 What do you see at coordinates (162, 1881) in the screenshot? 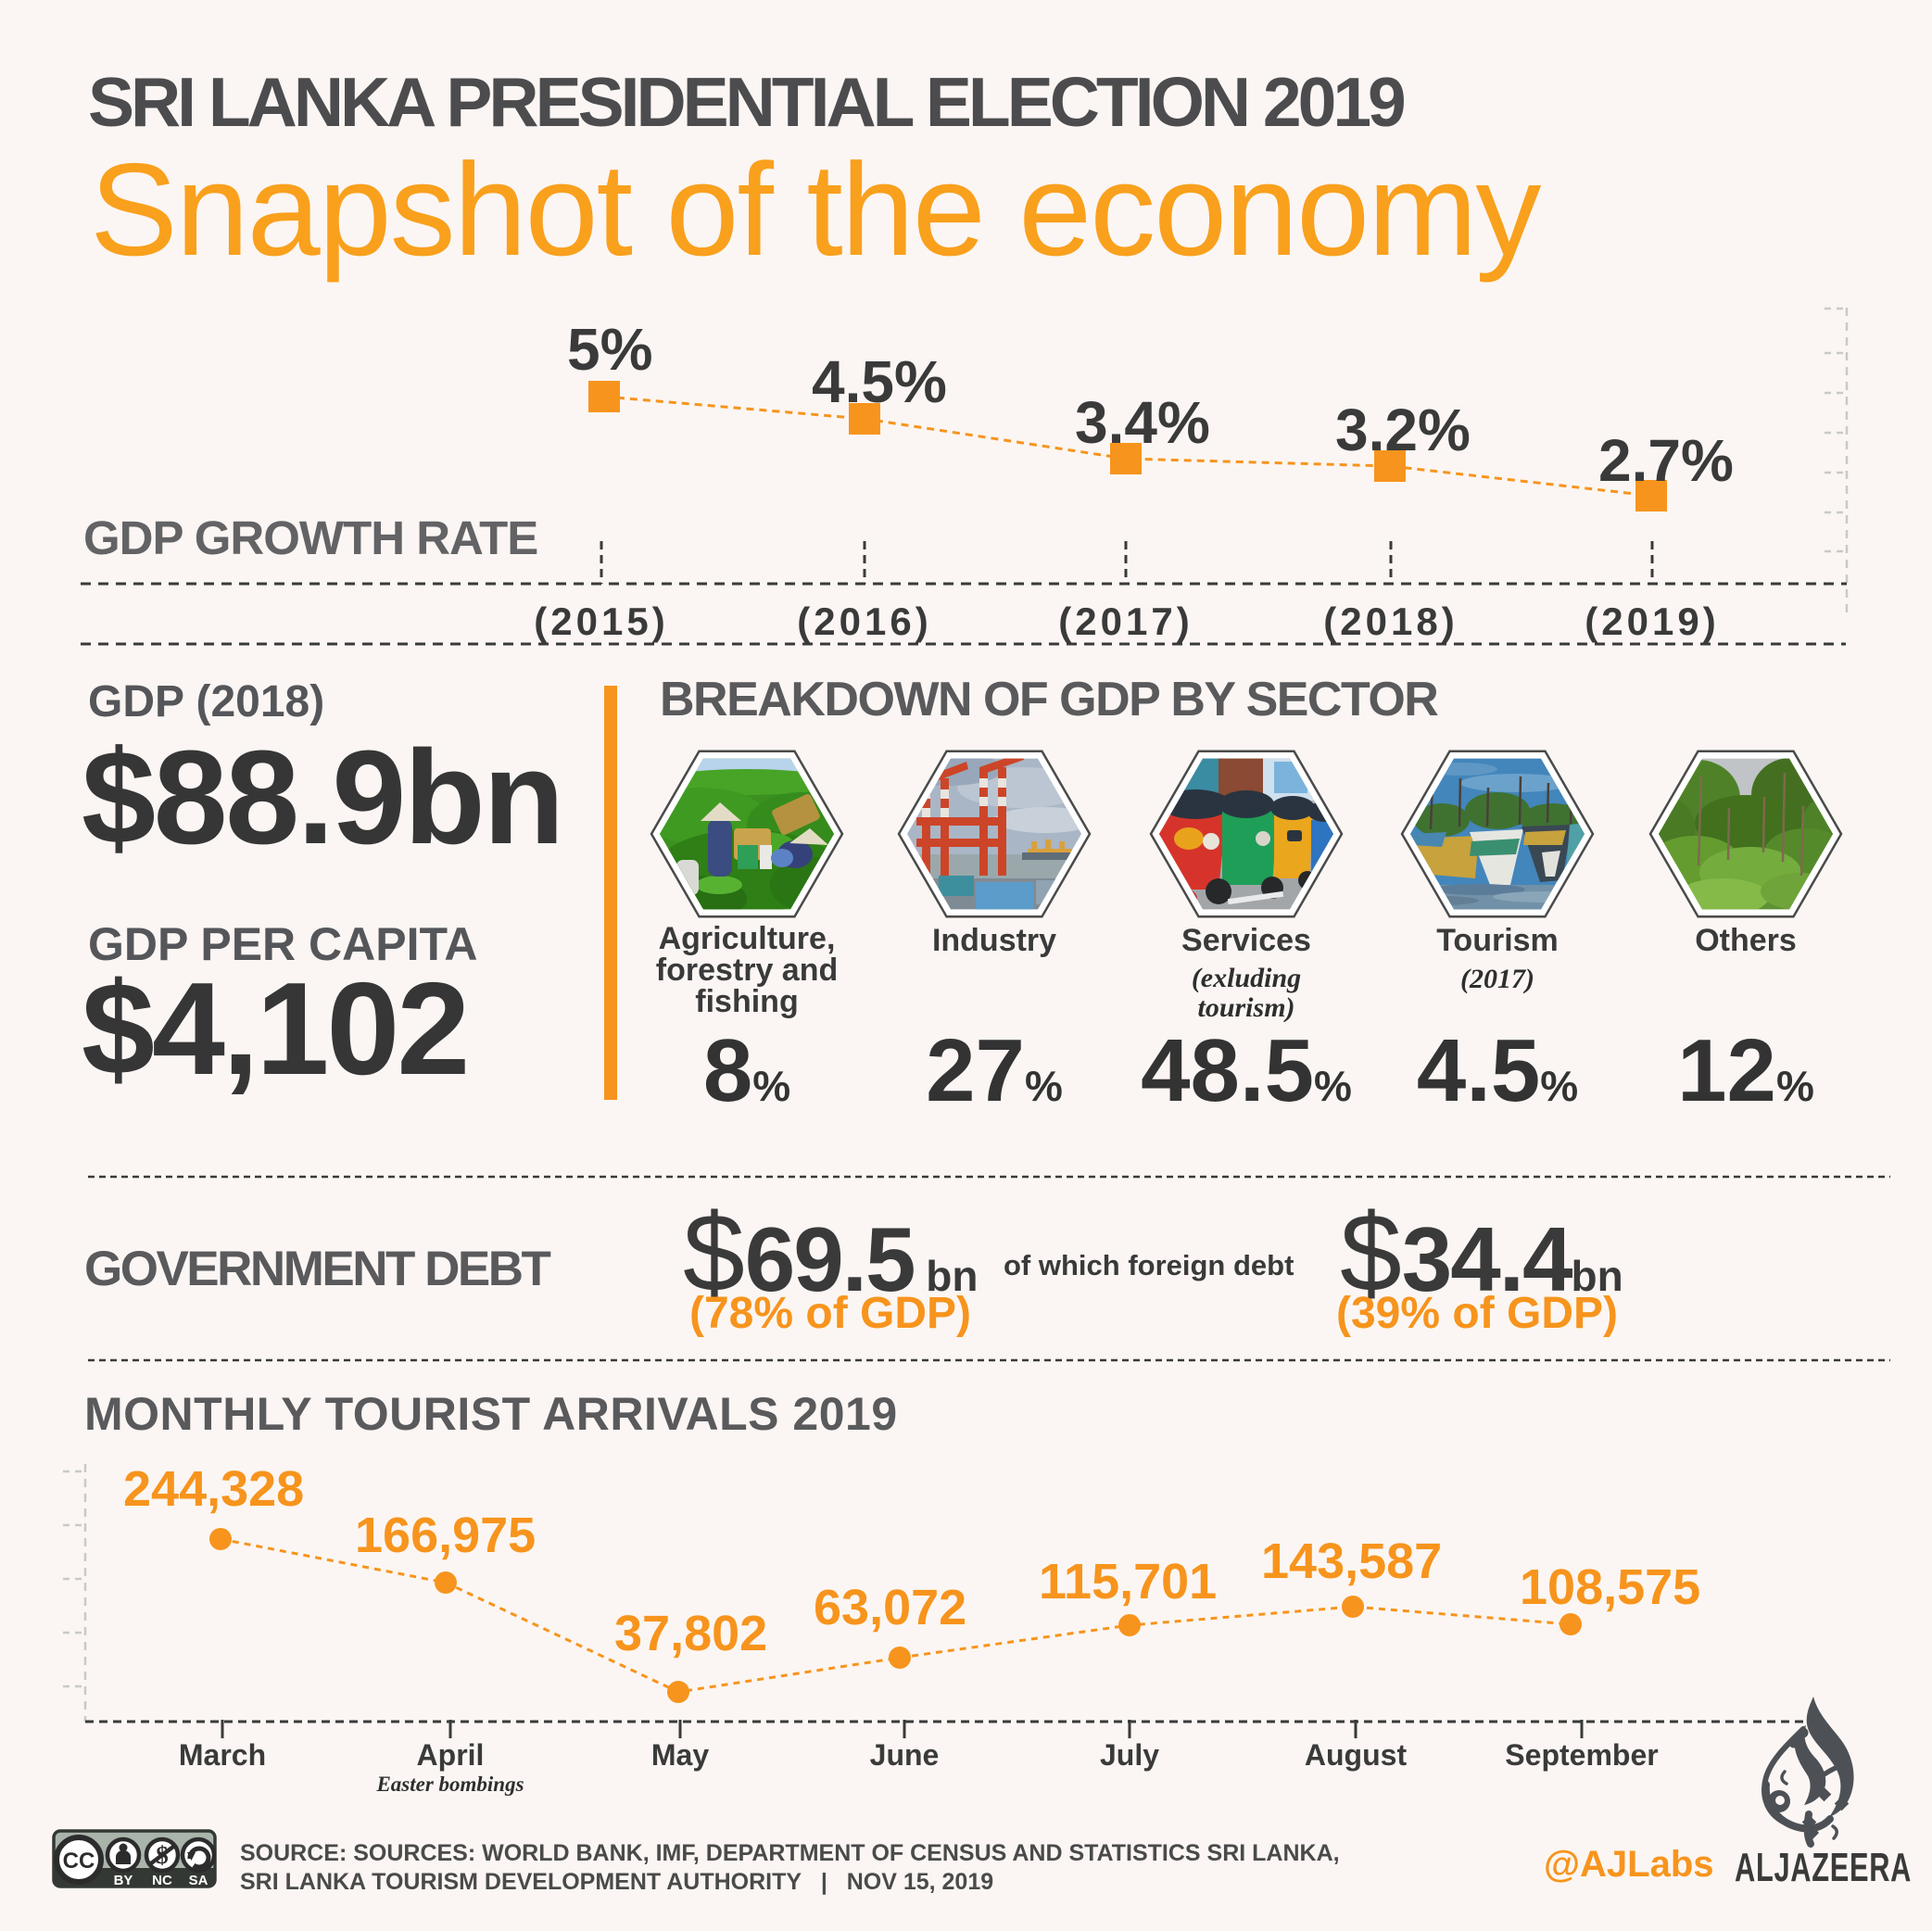
I see `svg-text: NC` at bounding box center [162, 1881].